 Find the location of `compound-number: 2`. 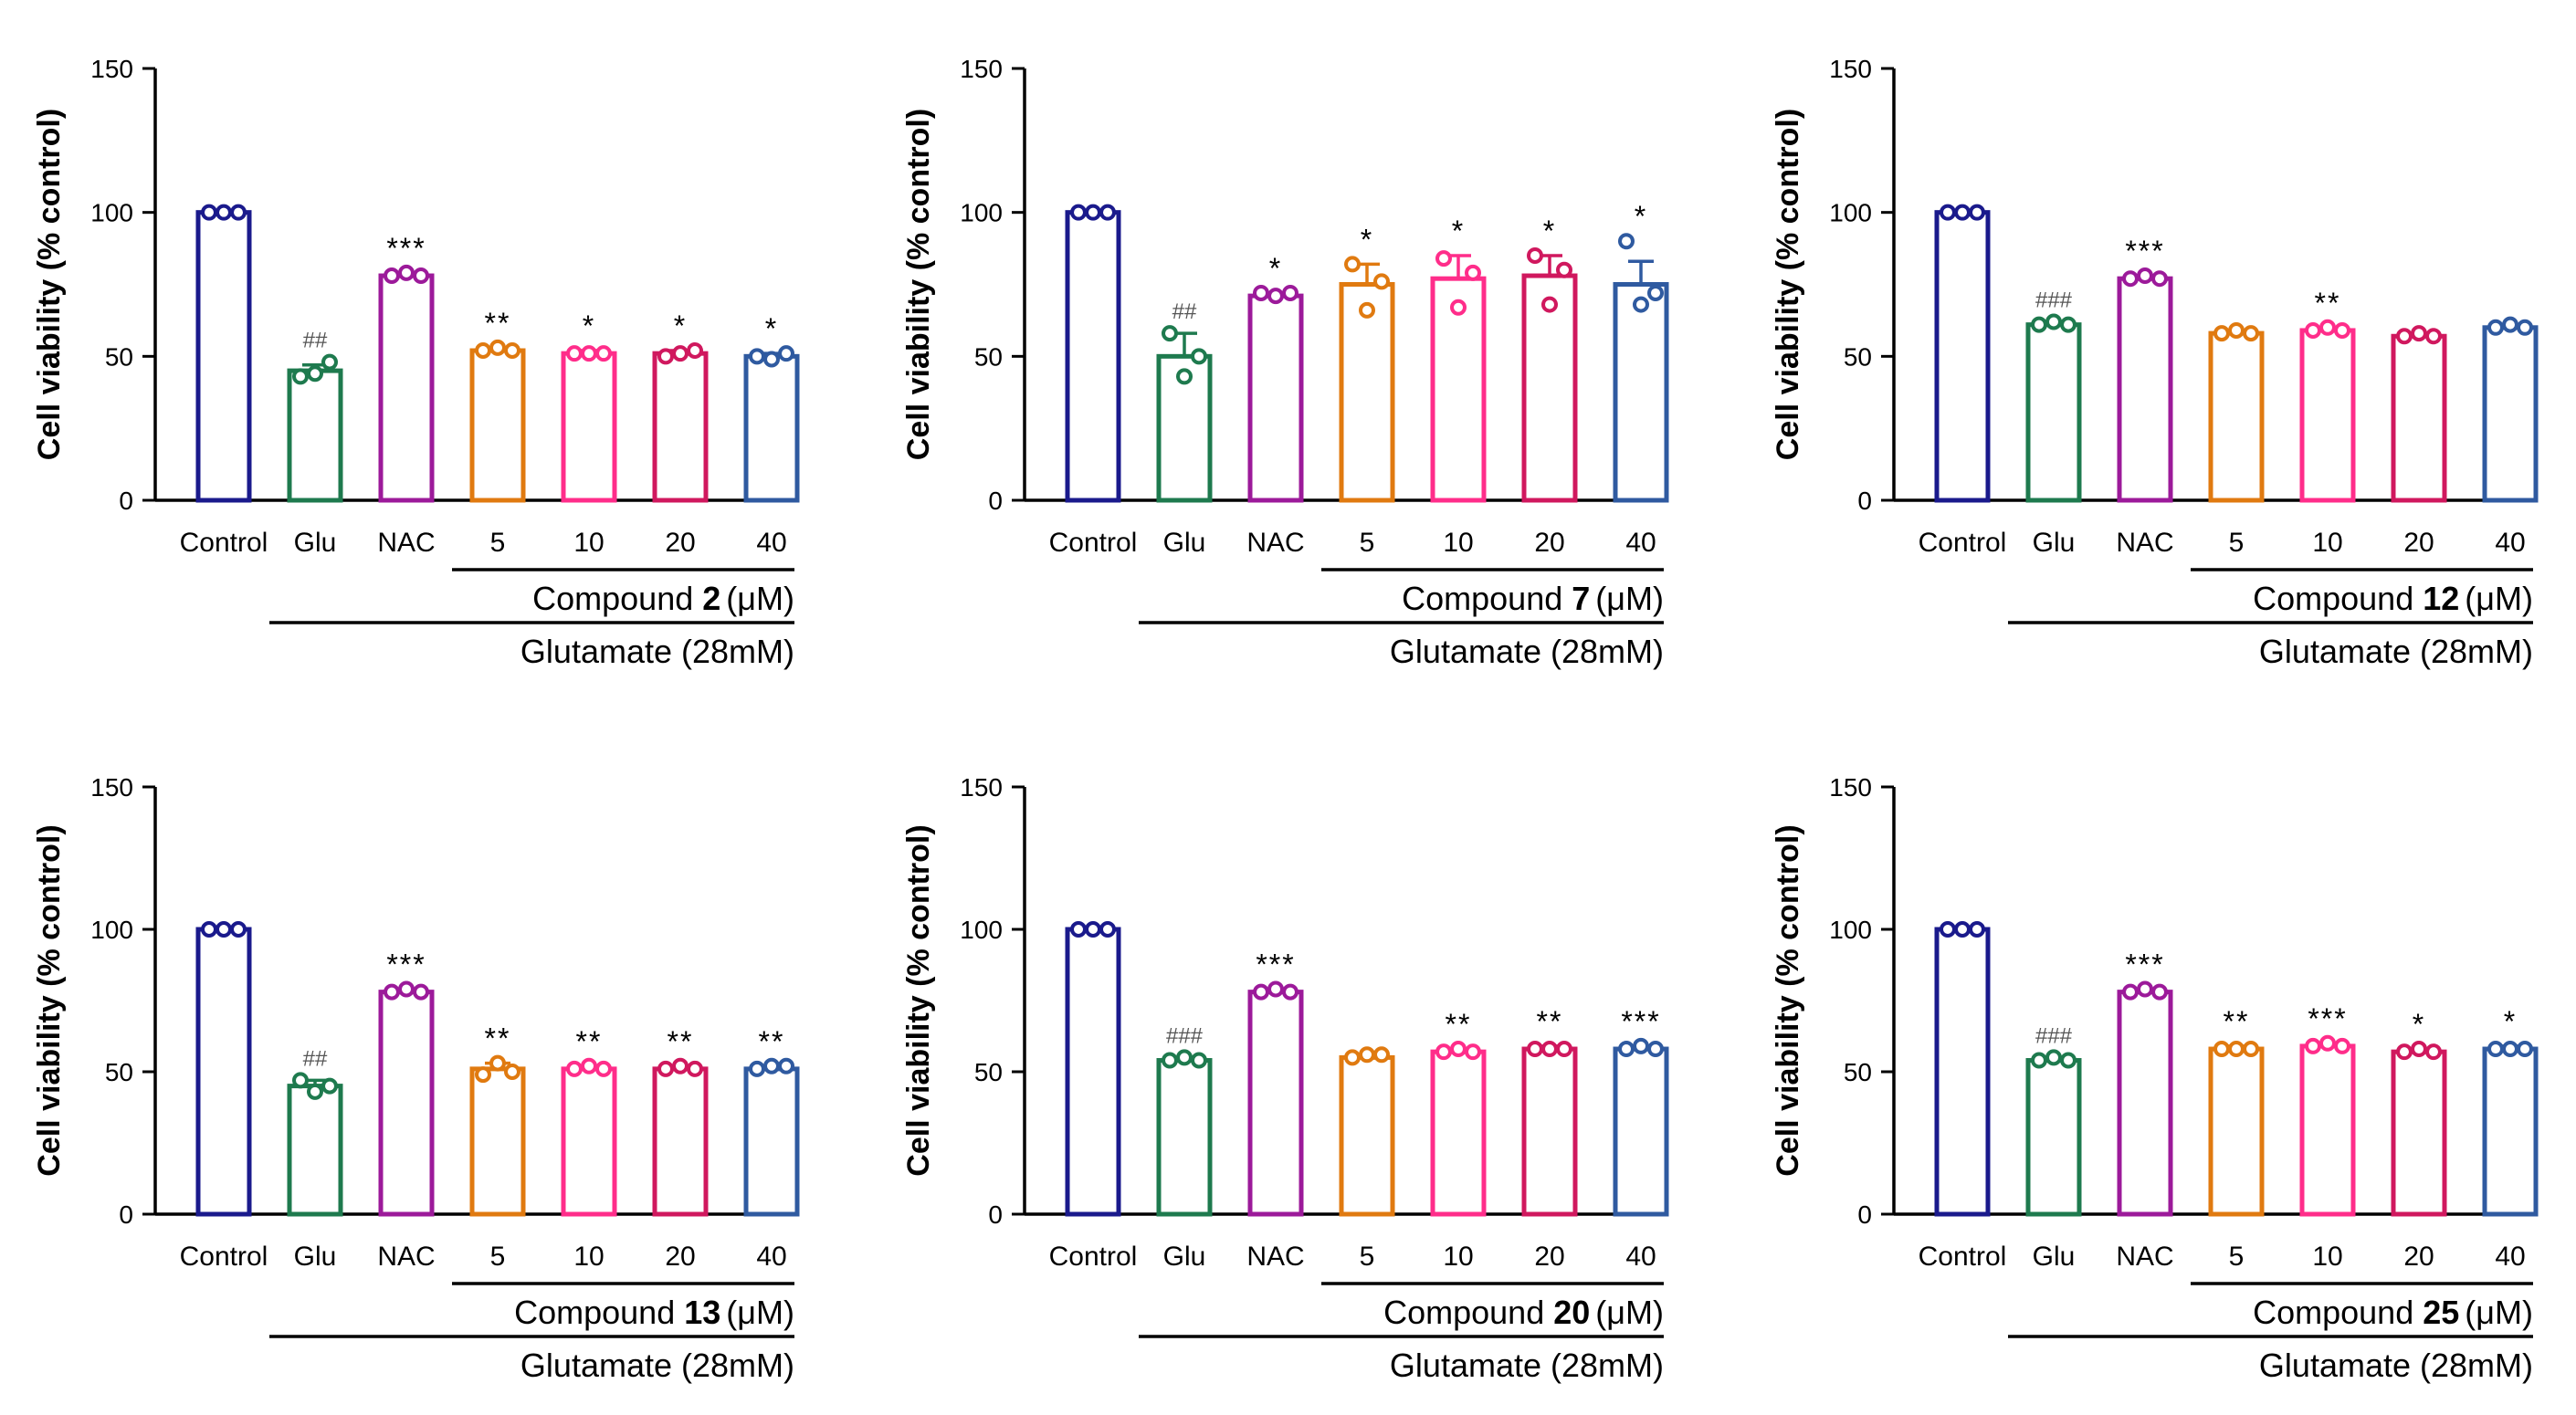

compound-number: 2 is located at coordinates (711, 598).